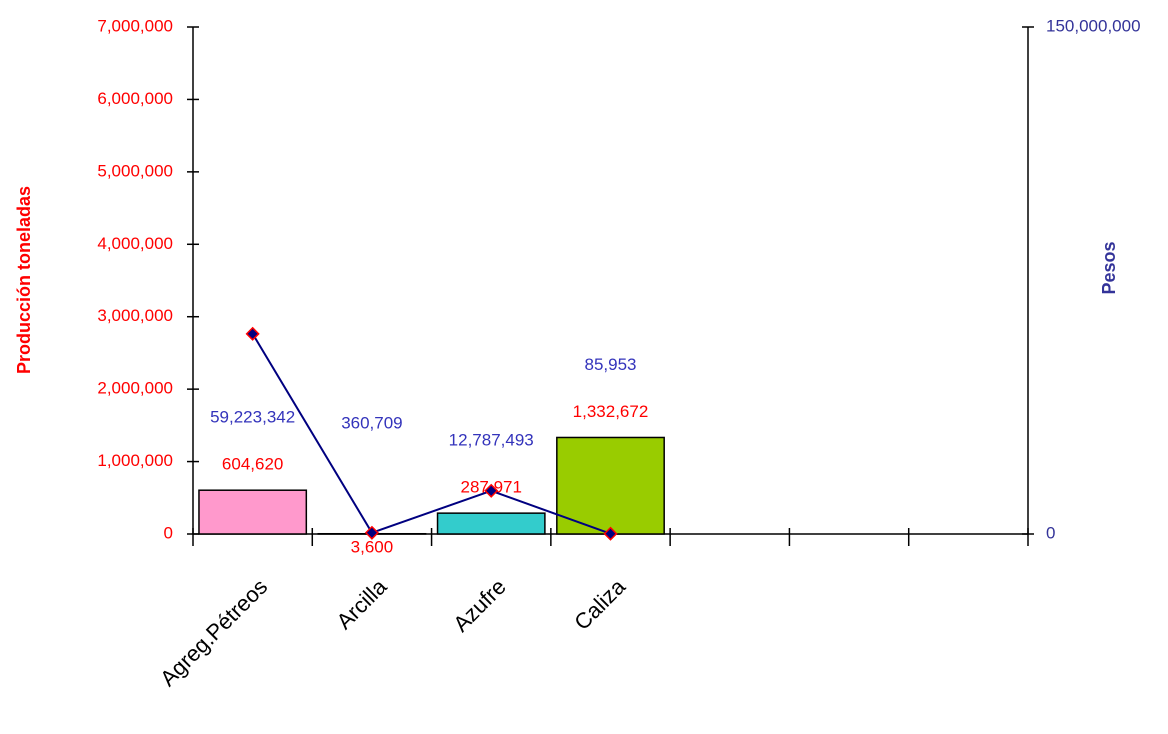  I want to click on y2-axis-title: Pesos, so click(1109, 267).